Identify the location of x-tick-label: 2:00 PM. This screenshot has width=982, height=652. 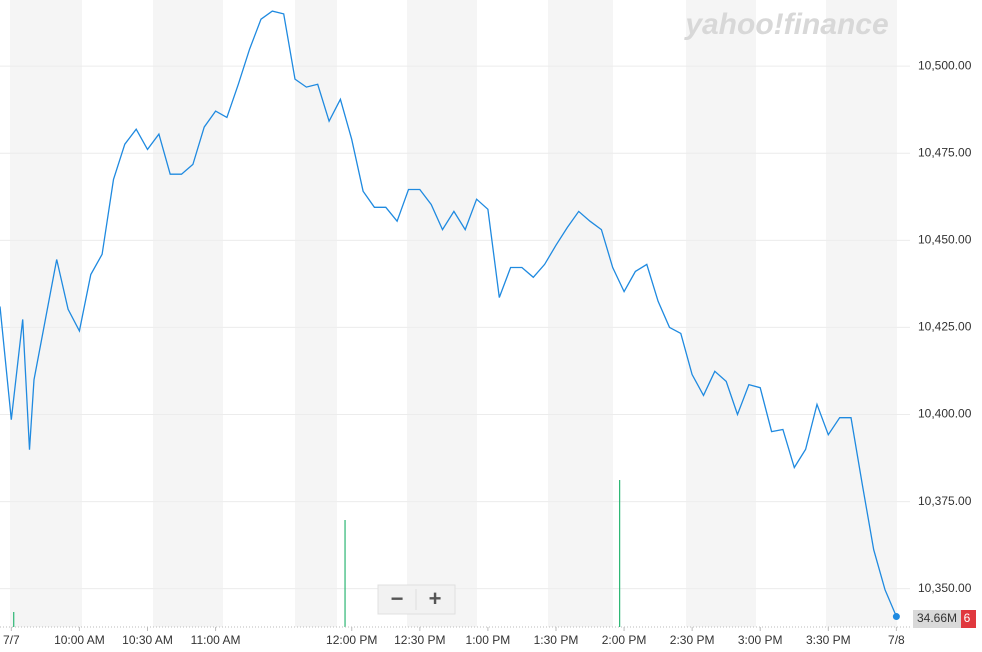
(624, 640).